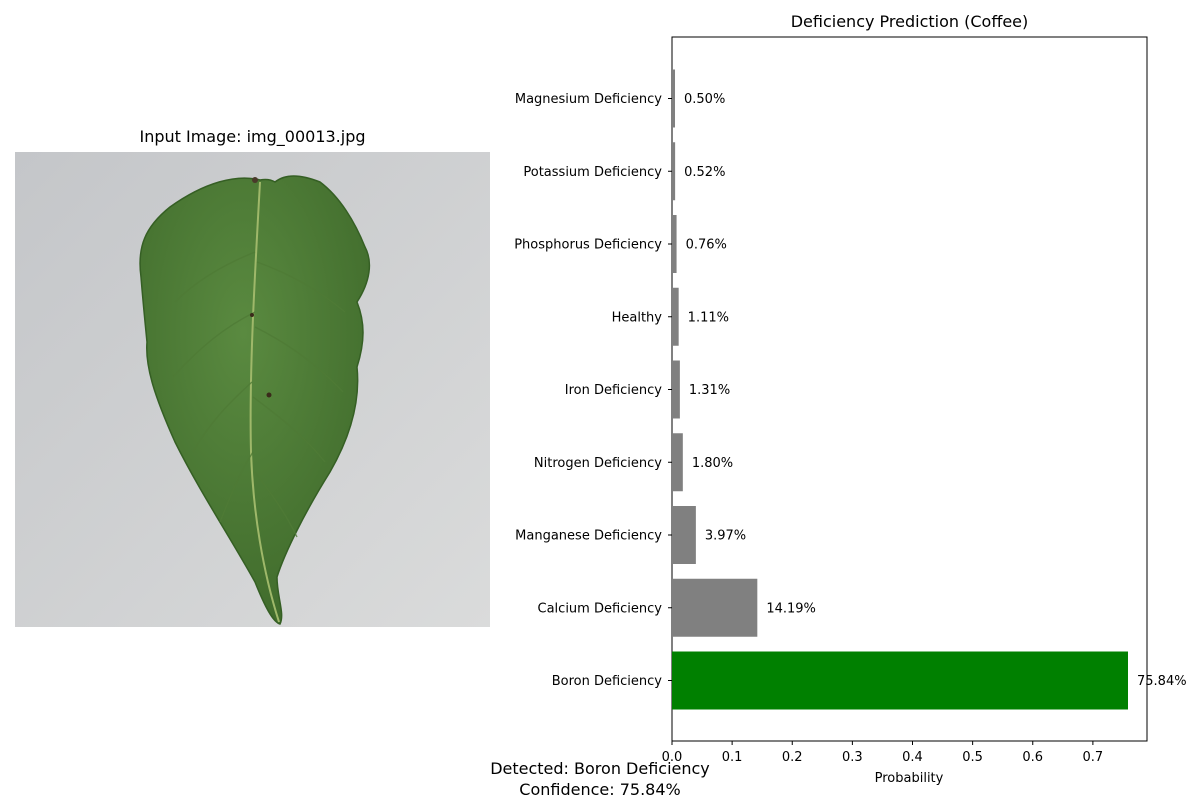 This screenshot has width=1200, height=800. What do you see at coordinates (712, 463) in the screenshot?
I see `bar-value-label: 1.80%` at bounding box center [712, 463].